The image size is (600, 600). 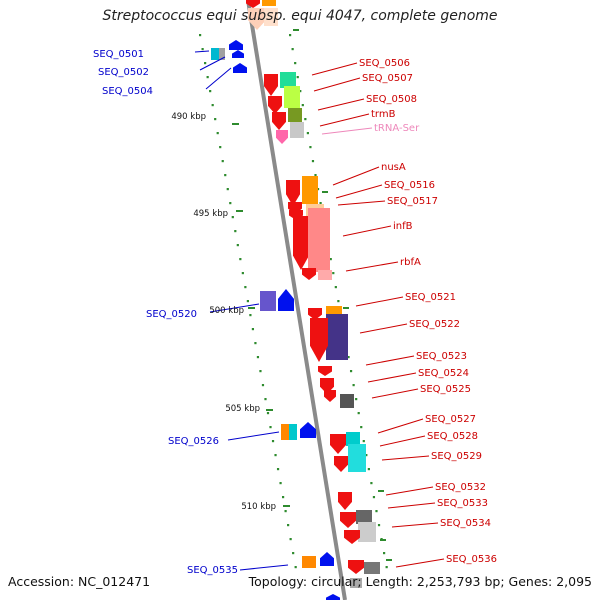 What do you see at coordinates (430, 297) in the screenshot?
I see `right-gene-label: SEQ_0521` at bounding box center [430, 297].